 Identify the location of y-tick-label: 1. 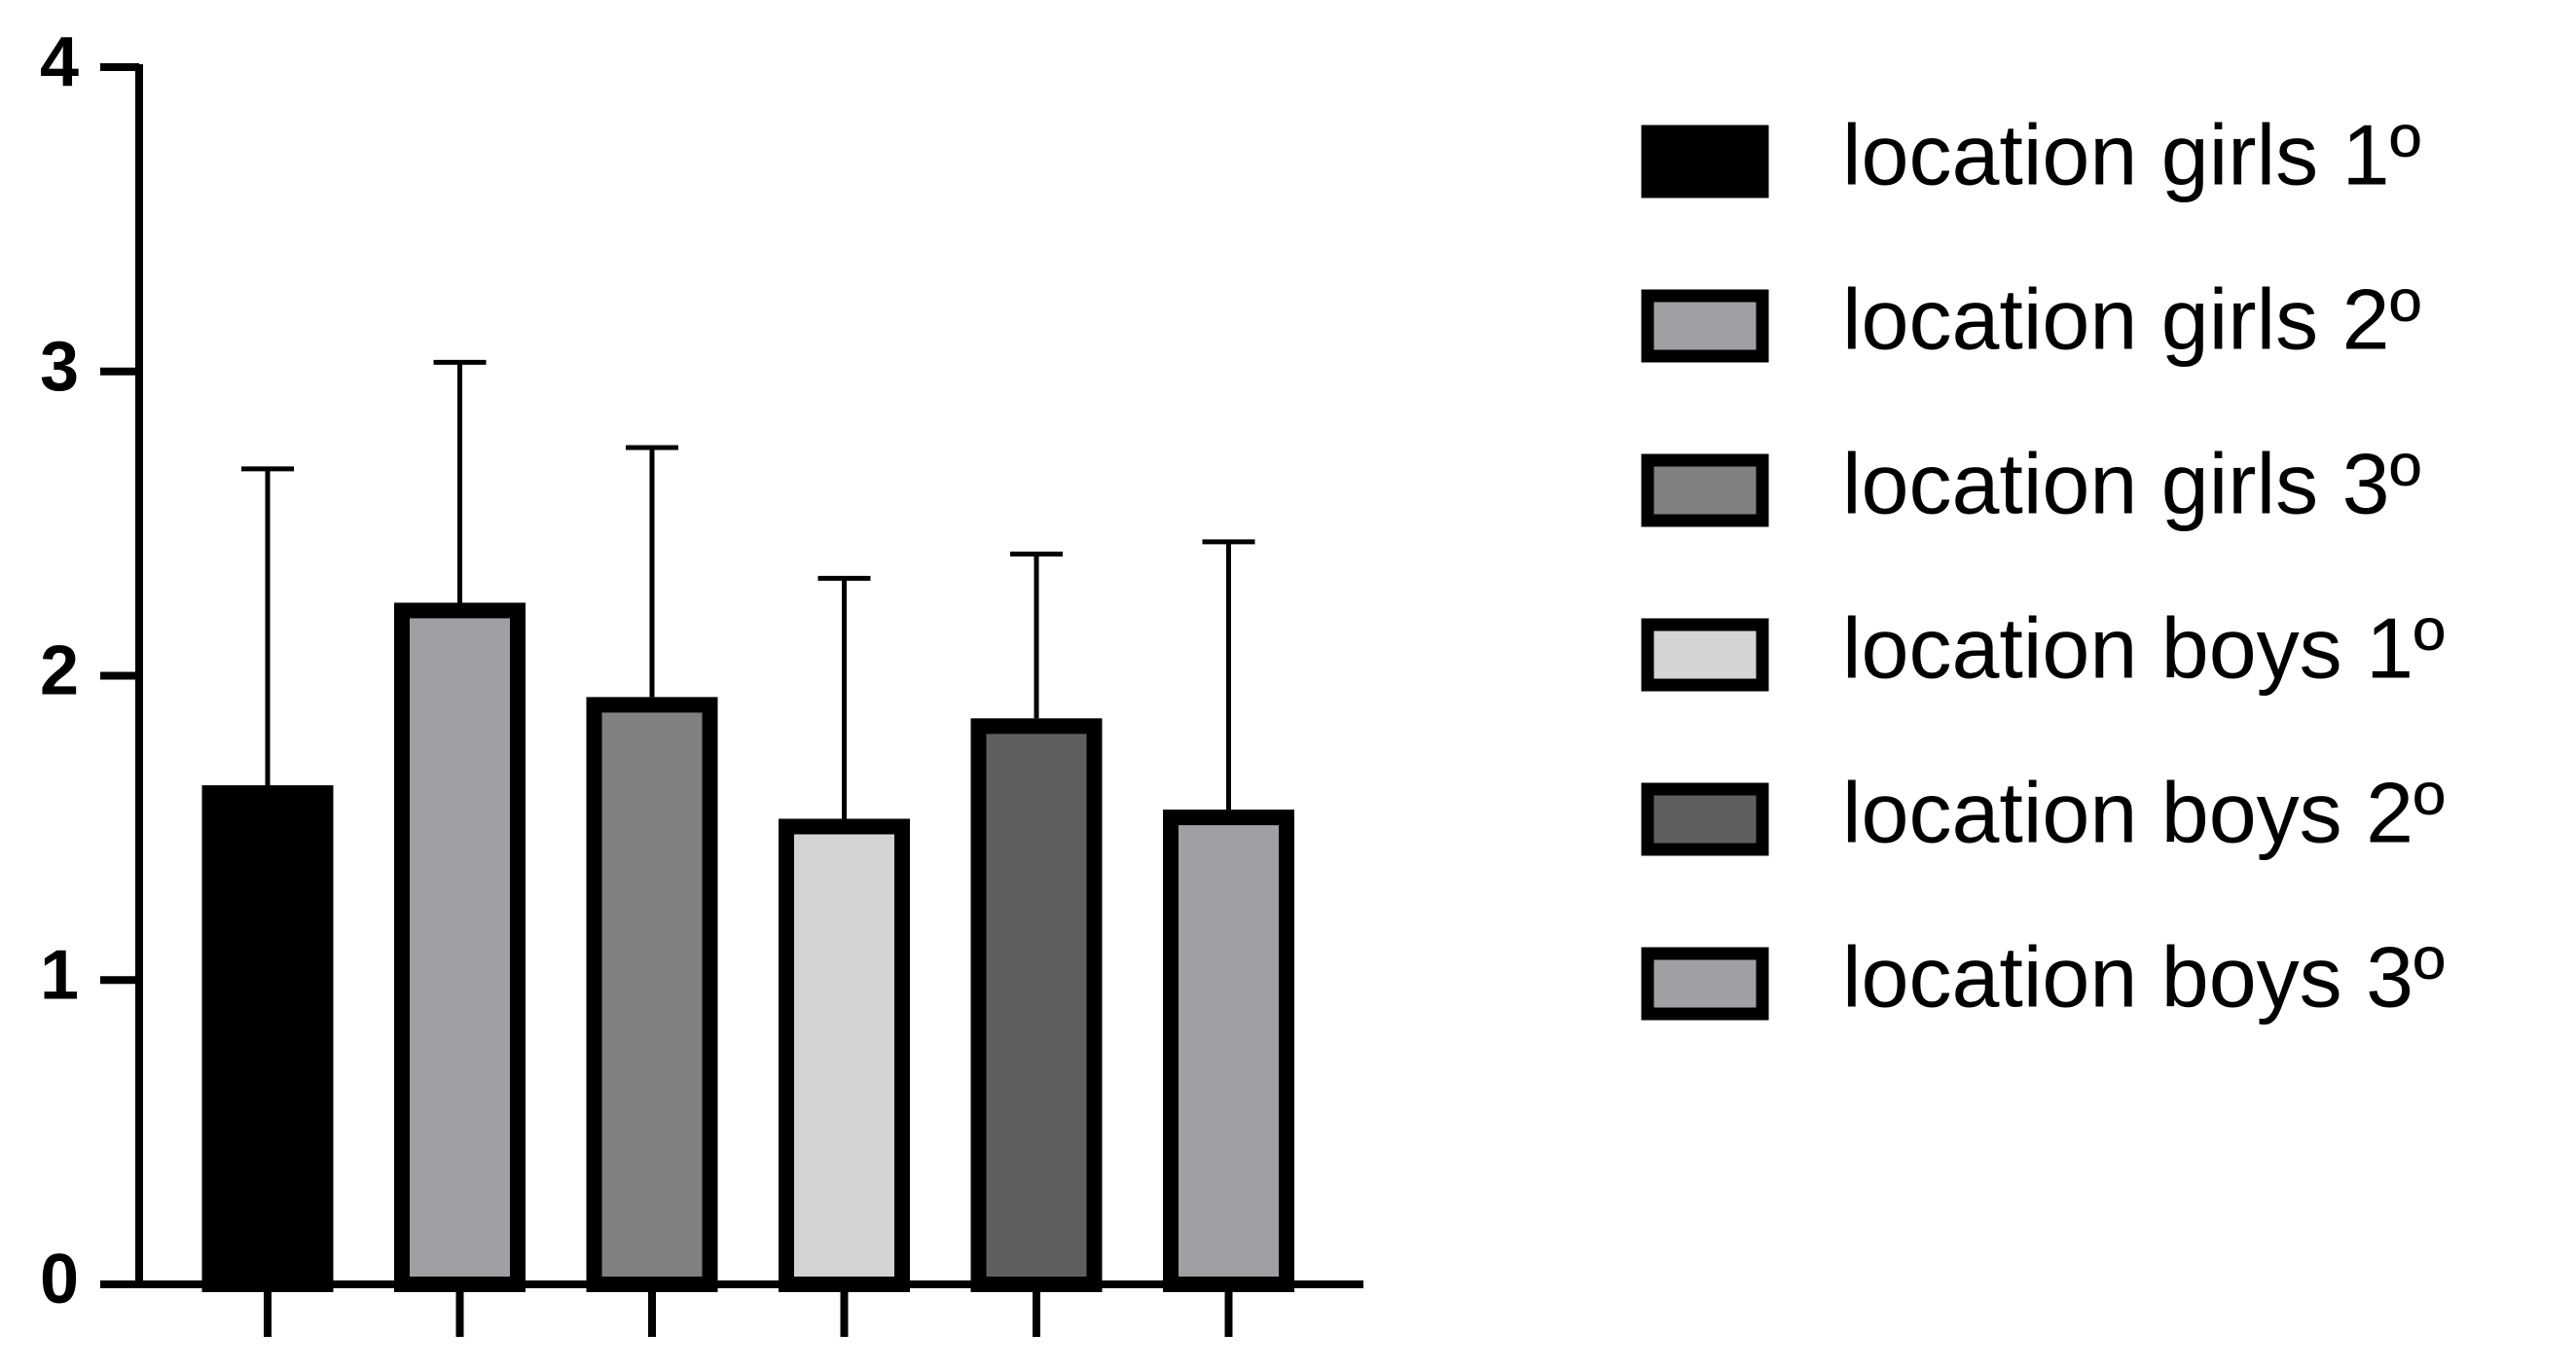
(59, 975).